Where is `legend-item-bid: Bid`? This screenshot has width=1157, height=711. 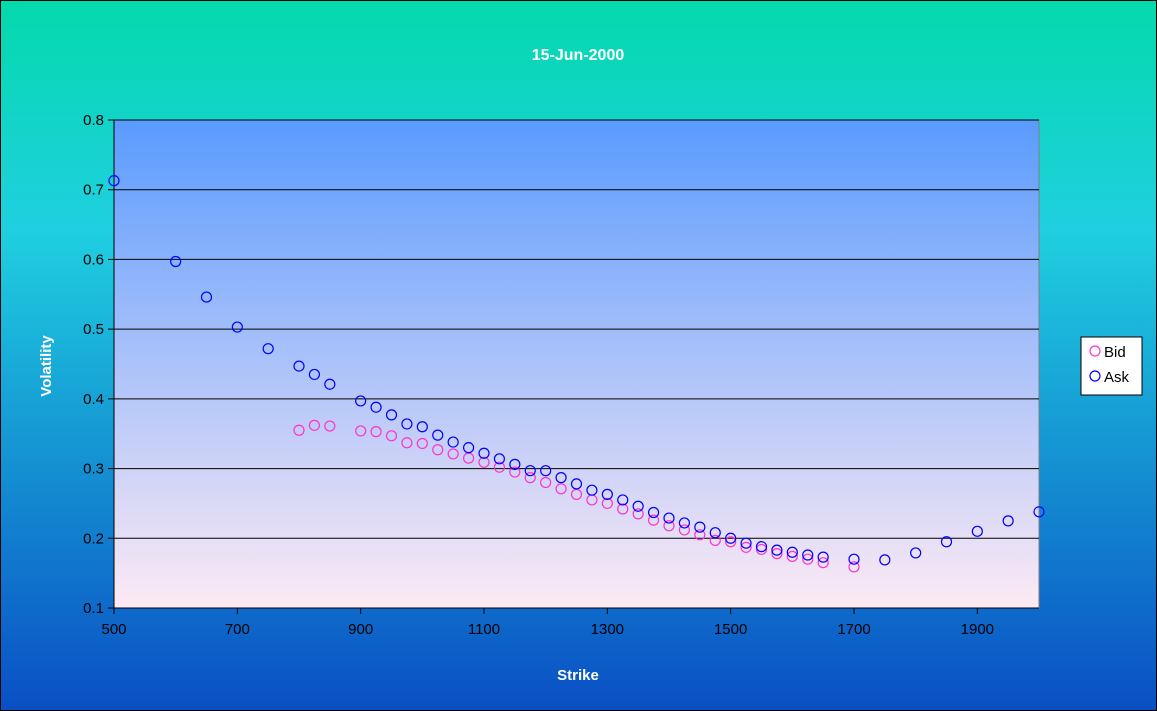 legend-item-bid: Bid is located at coordinates (1107, 352).